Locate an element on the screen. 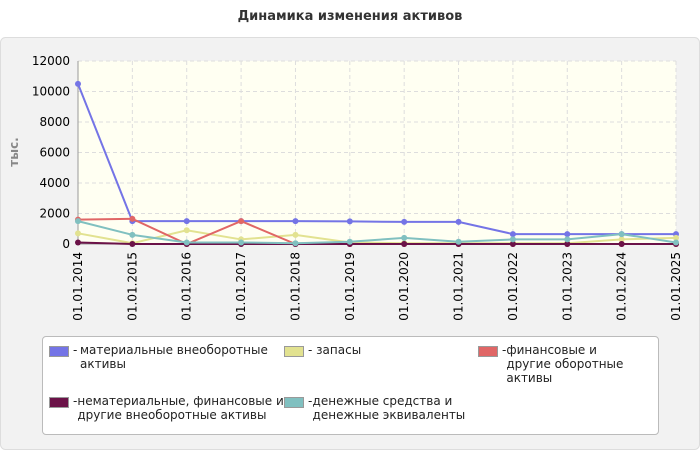  legend-item: - запасы is located at coordinates (381, 367).